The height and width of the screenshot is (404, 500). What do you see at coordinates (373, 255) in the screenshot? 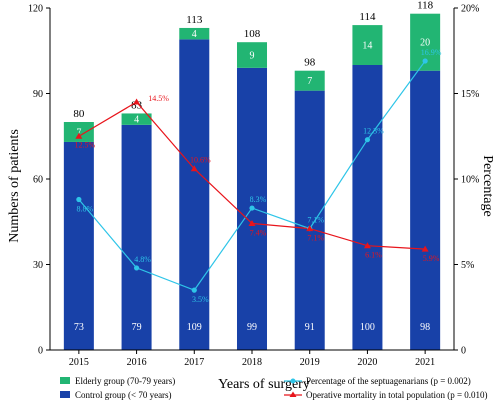
I see `label-mortality-2020: 6.1%` at bounding box center [373, 255].